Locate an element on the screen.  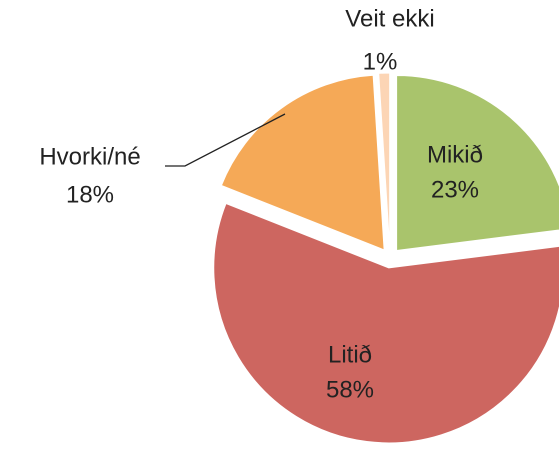
slice-value: 23% is located at coordinates (455, 189).